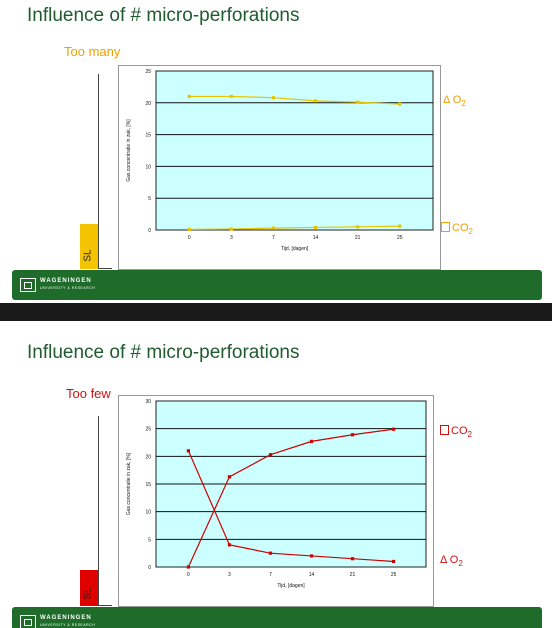 Image resolution: width=552 pixels, height=628 pixels. I want to click on slide-separator, so click(276, 312).